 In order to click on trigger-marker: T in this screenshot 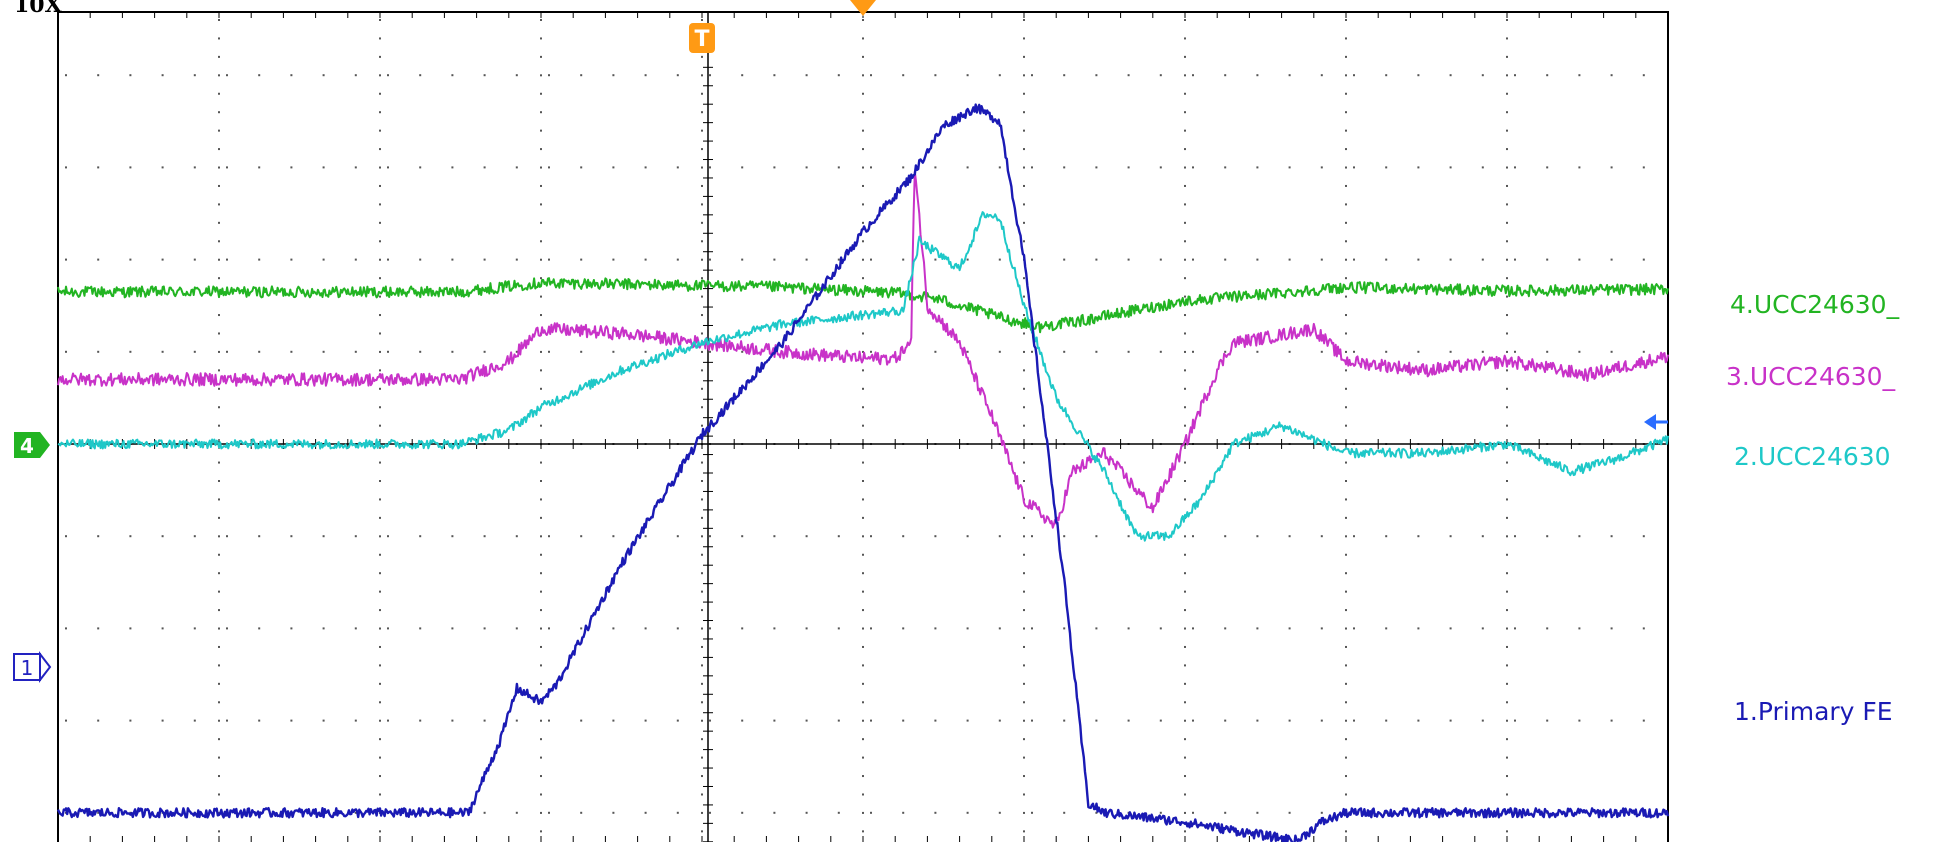, I will do `click(702, 38)`.